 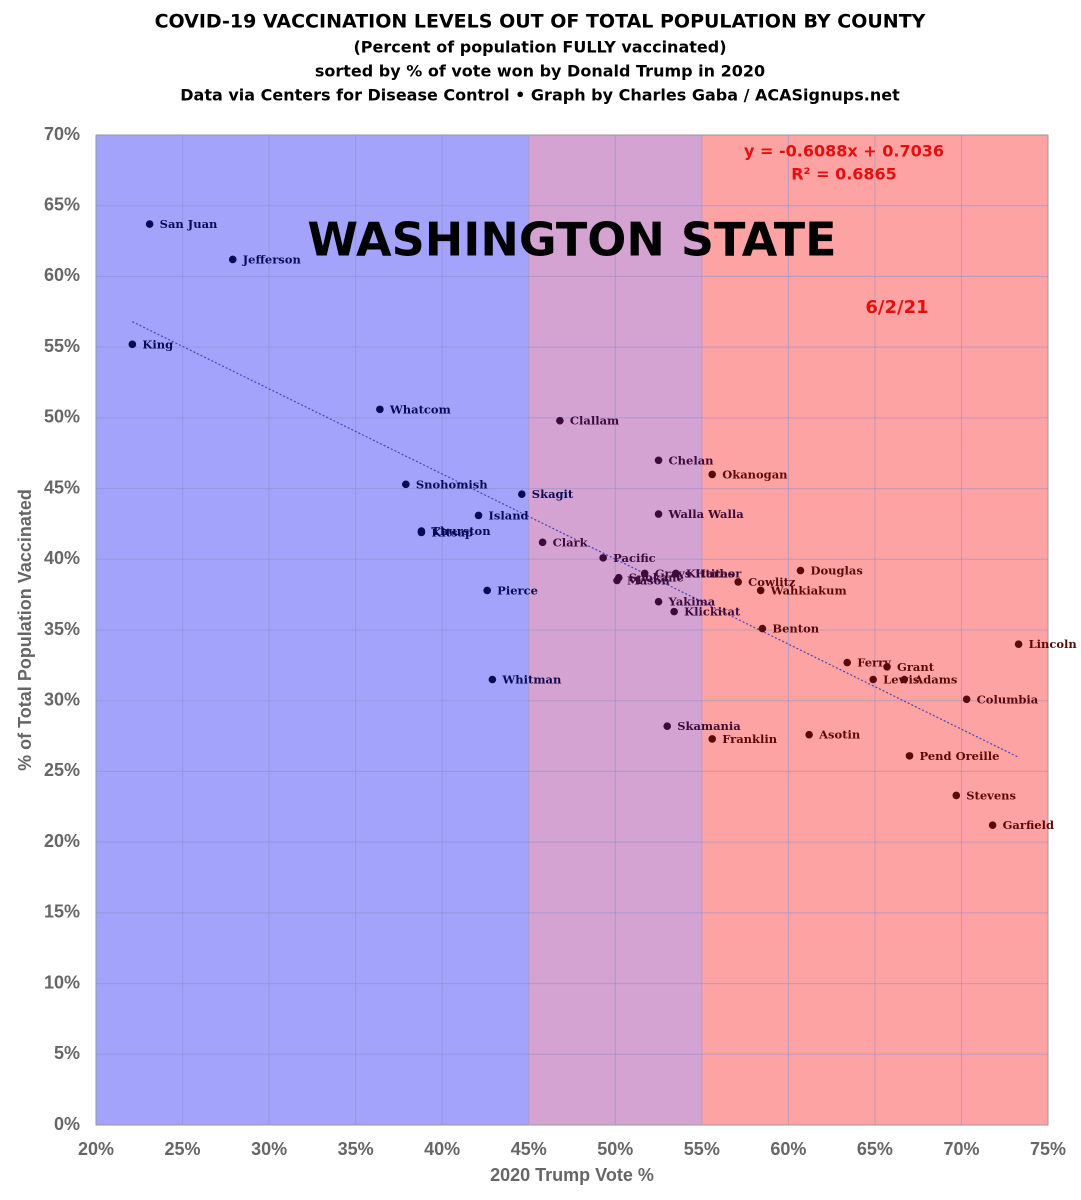 What do you see at coordinates (62, 629) in the screenshot?
I see `y-tick-label: 35%` at bounding box center [62, 629].